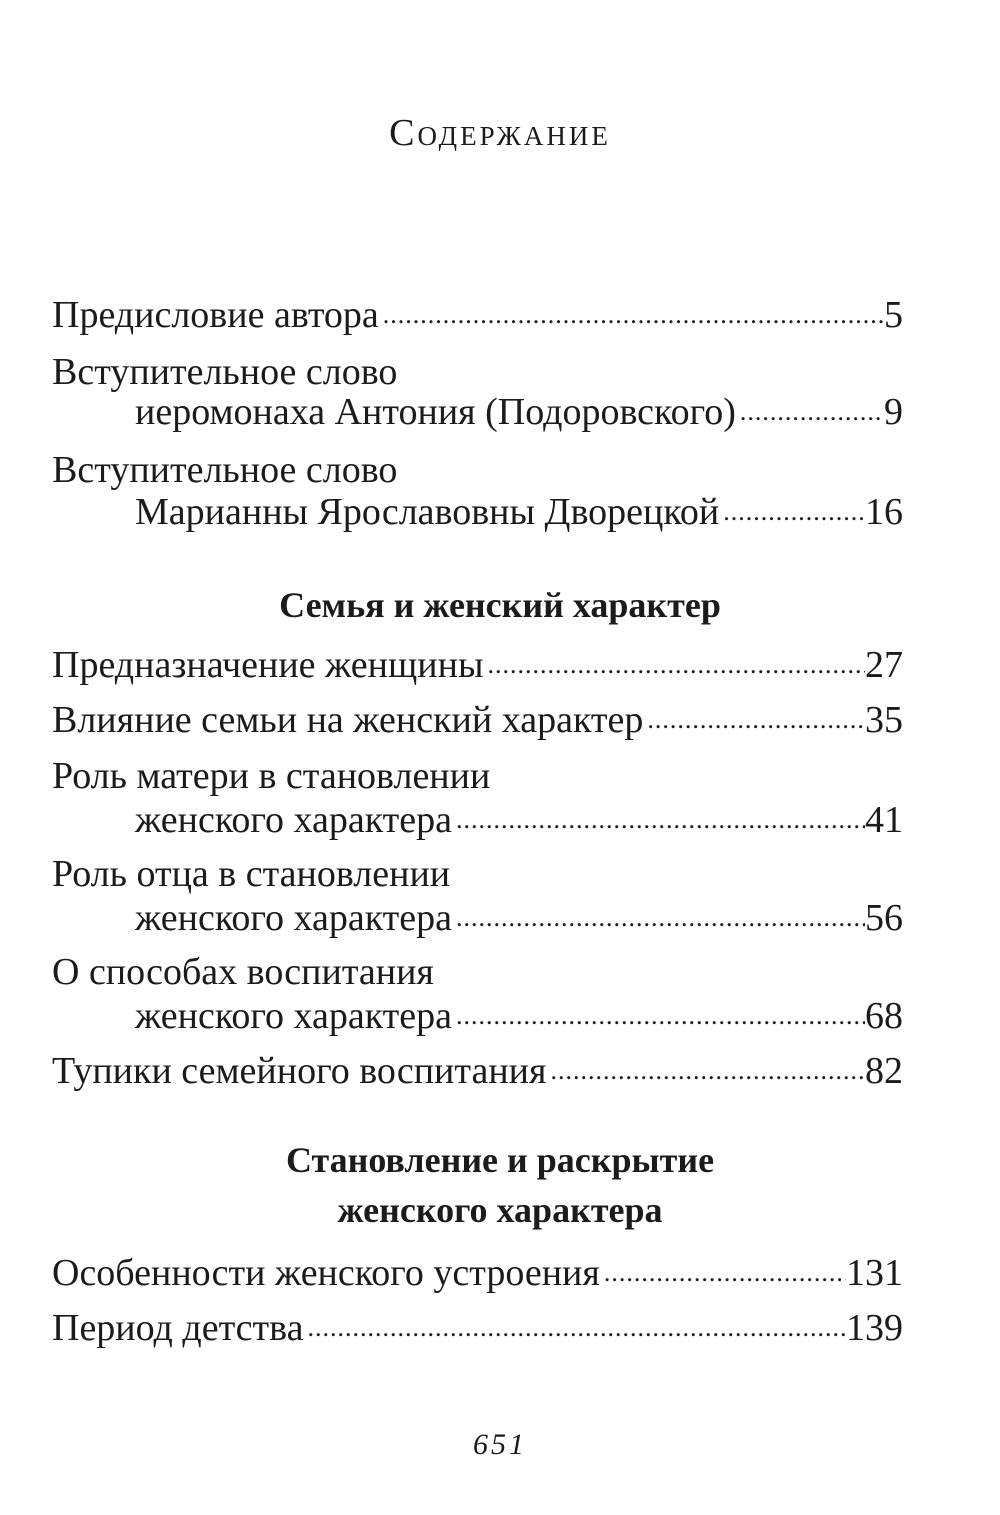 The height and width of the screenshot is (1515, 1000). Describe the element at coordinates (884, 1016) in the screenshot. I see `entry-page-number: 68` at that location.